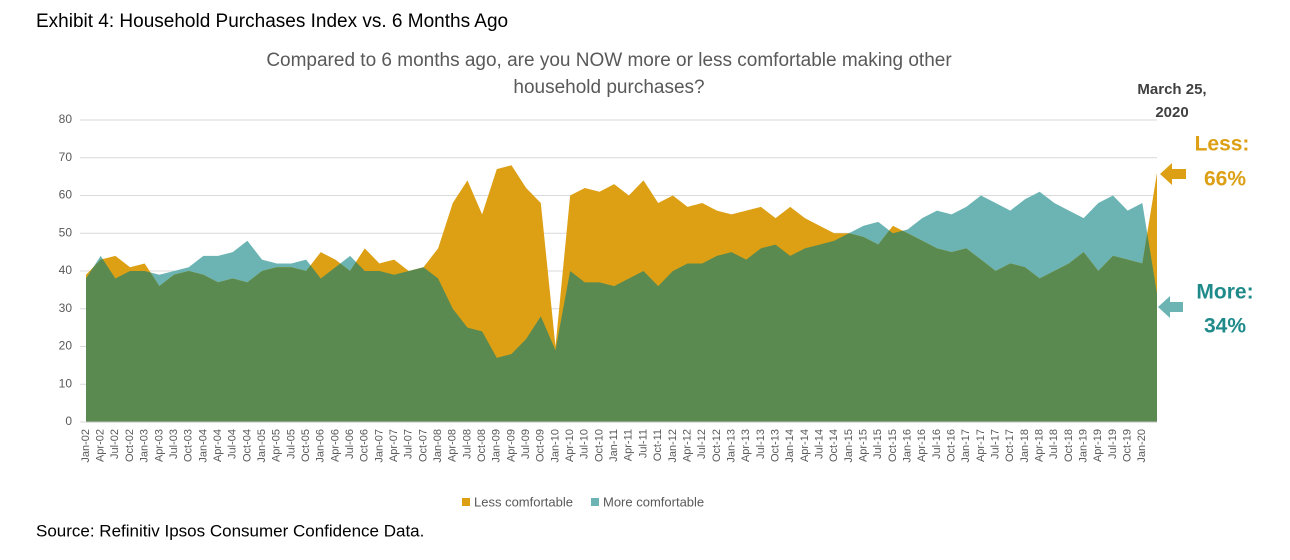  I want to click on x-tick-label: Apr-16, so click(922, 445).